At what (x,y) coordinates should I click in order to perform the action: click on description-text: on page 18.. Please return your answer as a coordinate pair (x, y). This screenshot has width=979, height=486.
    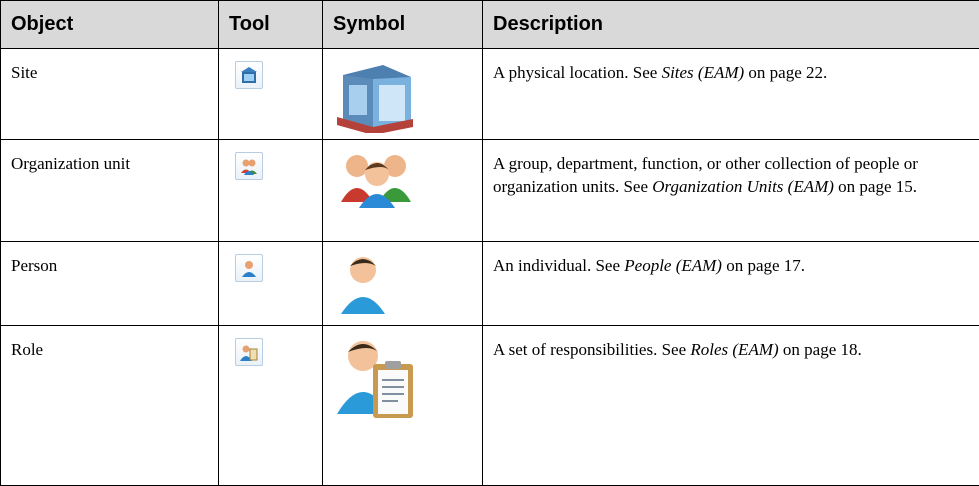
    Looking at the image, I should click on (820, 349).